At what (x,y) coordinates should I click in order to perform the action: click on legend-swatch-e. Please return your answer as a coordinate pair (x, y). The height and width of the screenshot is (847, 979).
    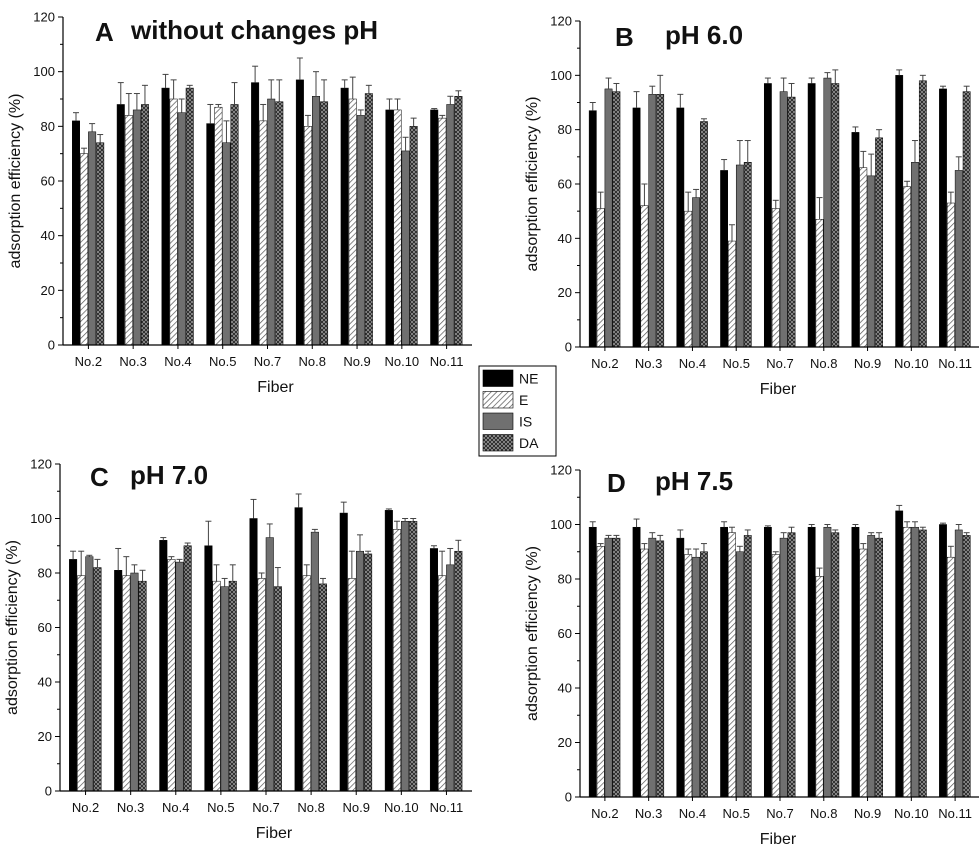
    Looking at the image, I should click on (498, 400).